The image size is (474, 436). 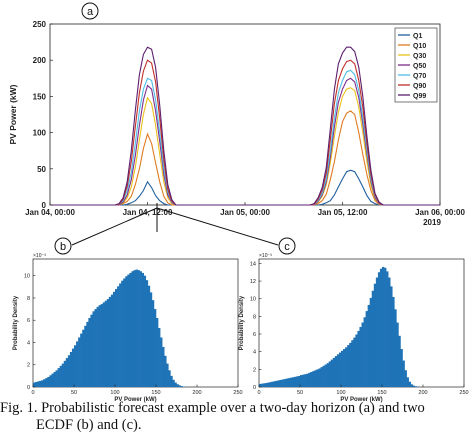 What do you see at coordinates (419, 86) in the screenshot?
I see `legend-label-q90: Q90` at bounding box center [419, 86].